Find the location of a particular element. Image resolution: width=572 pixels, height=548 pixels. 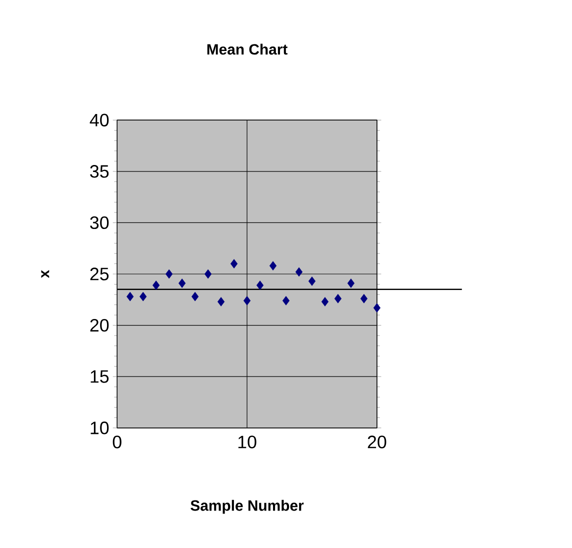

chart-title: Mean Chart is located at coordinates (247, 49).